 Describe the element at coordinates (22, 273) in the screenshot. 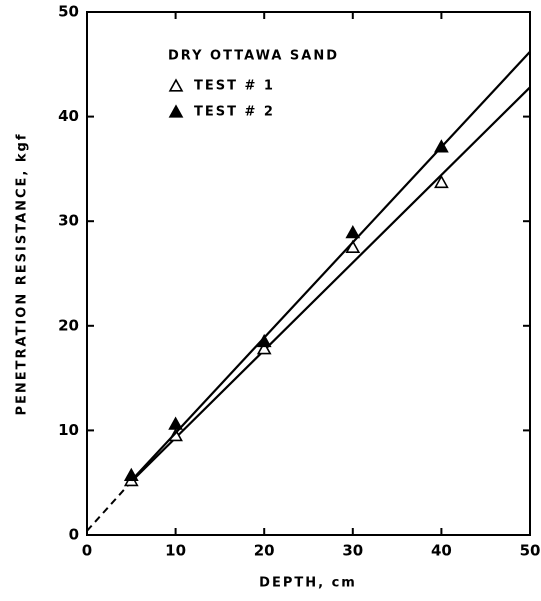

I see `y-axis-label: PENETRATION RESISTANCE, kgf` at that location.